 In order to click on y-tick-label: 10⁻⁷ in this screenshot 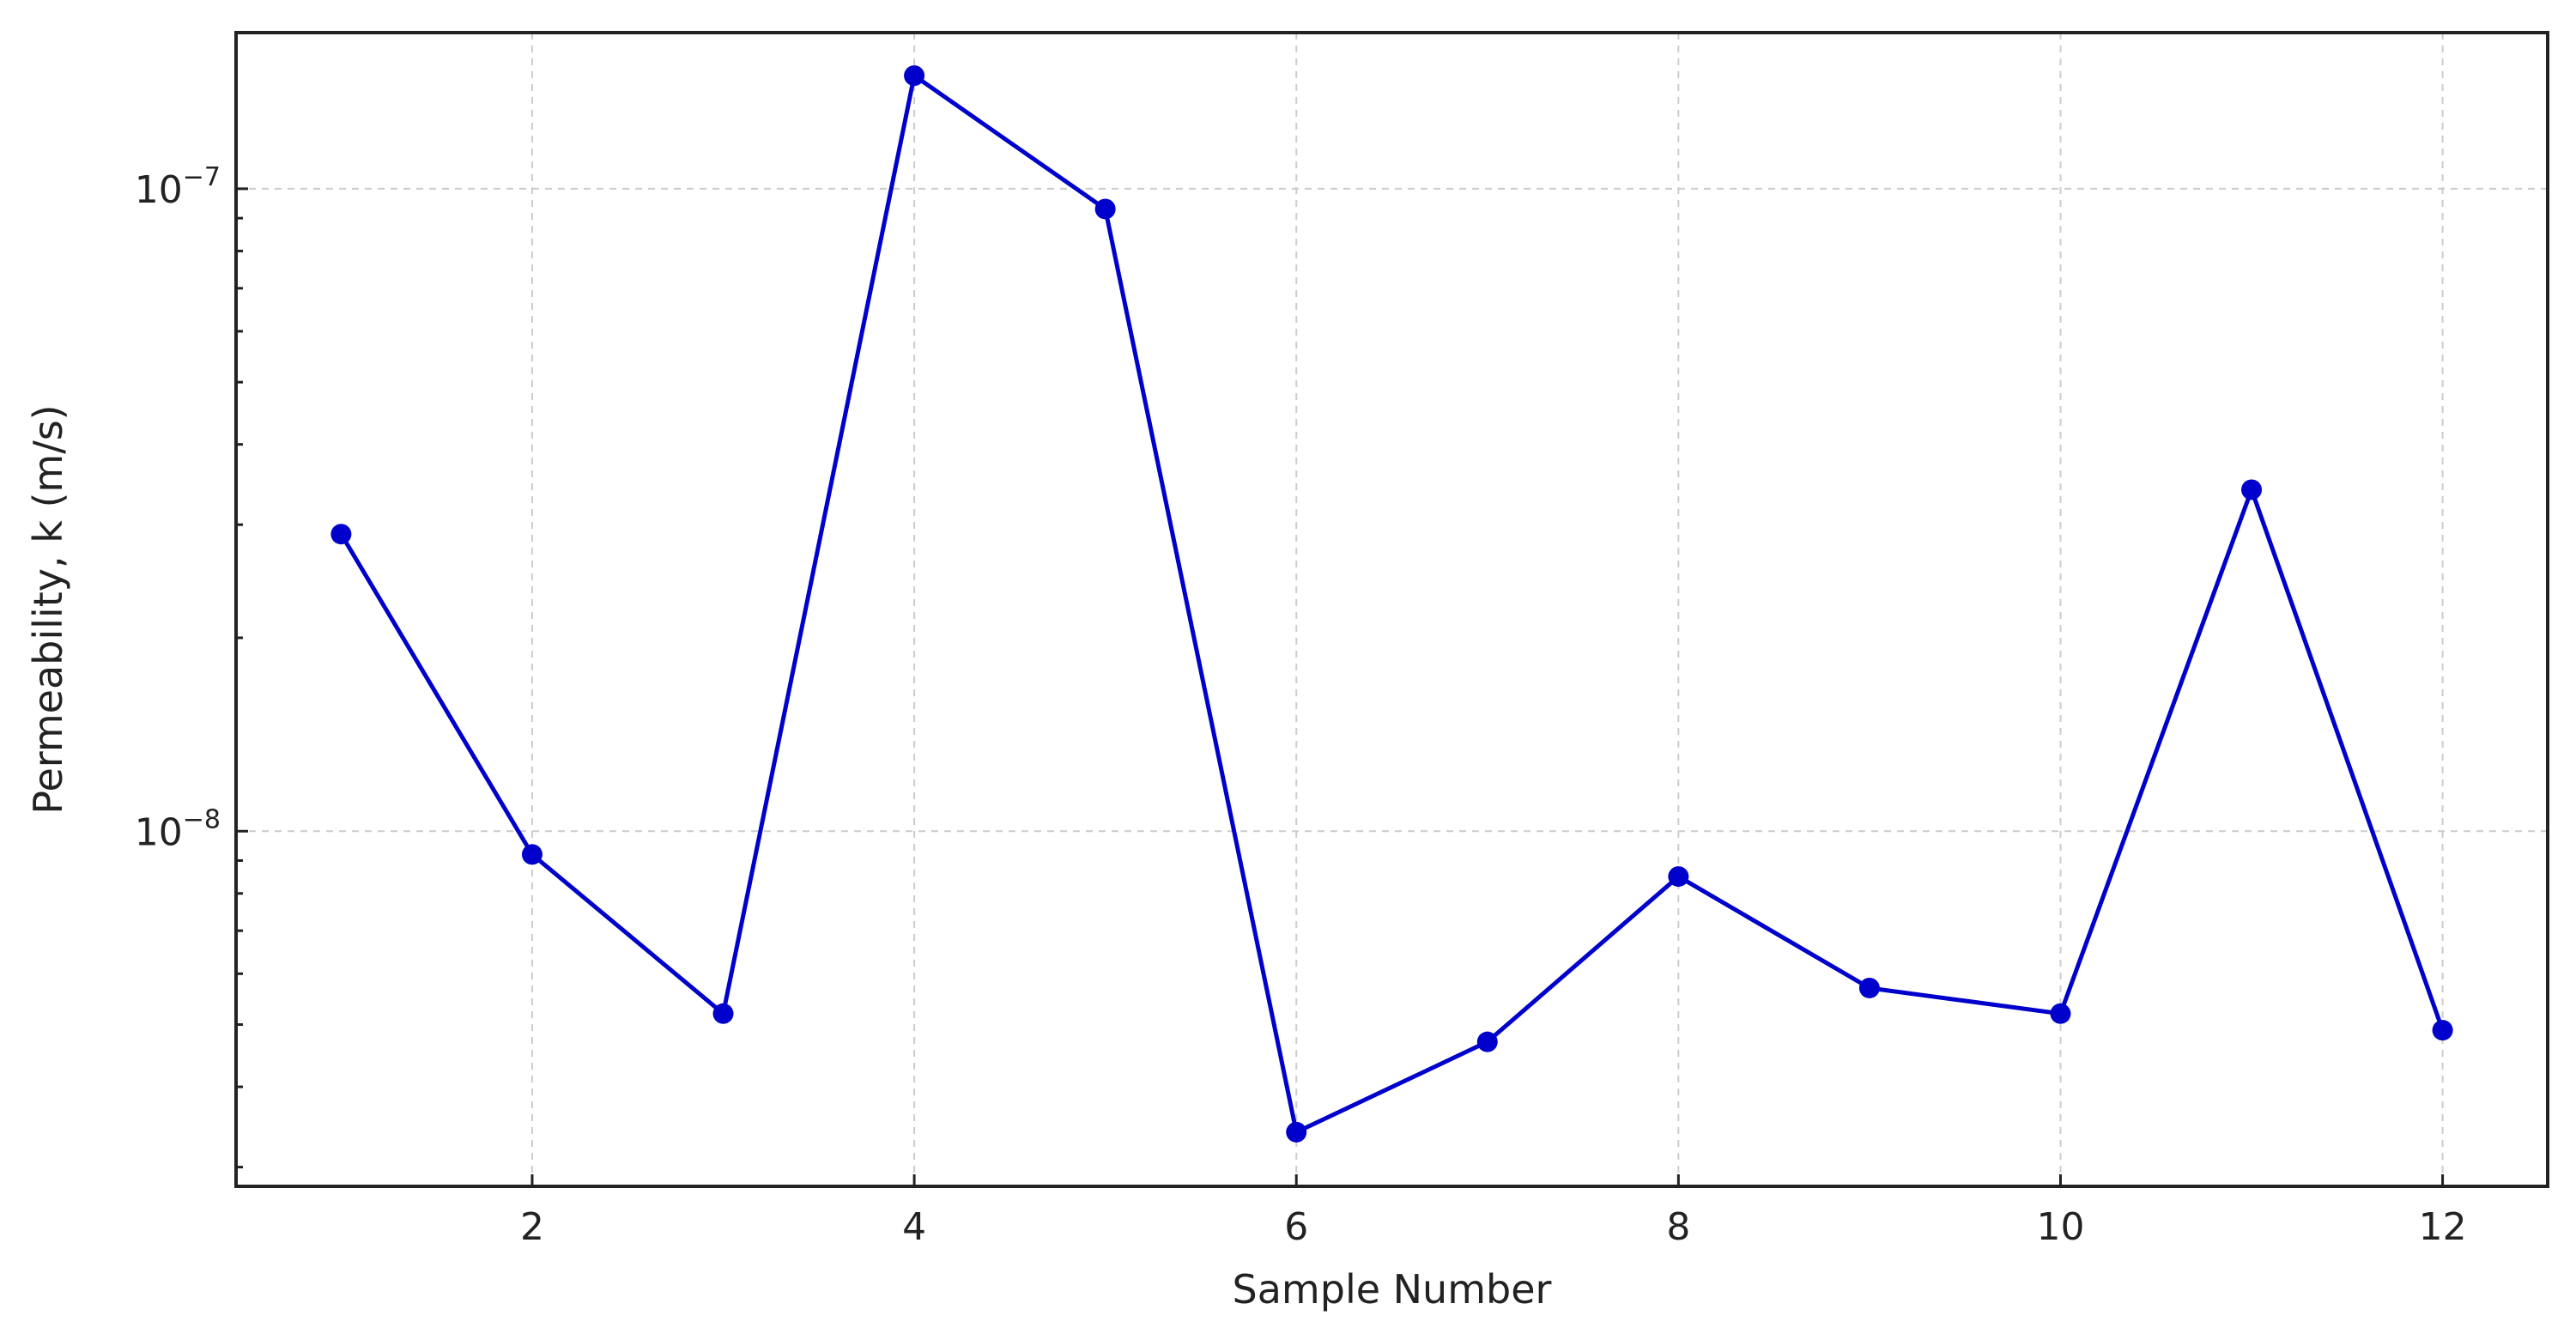, I will do `click(178, 187)`.